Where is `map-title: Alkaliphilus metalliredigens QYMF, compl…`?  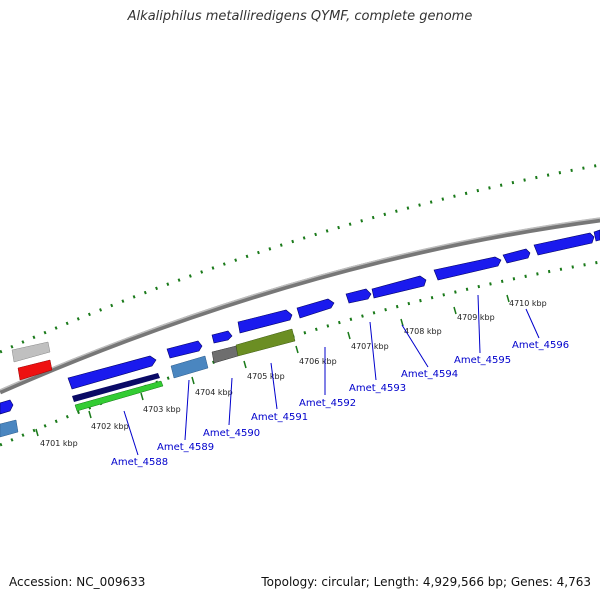
map-title: Alkaliphilus metalliredigens QYMF, compl… is located at coordinates (300, 16).